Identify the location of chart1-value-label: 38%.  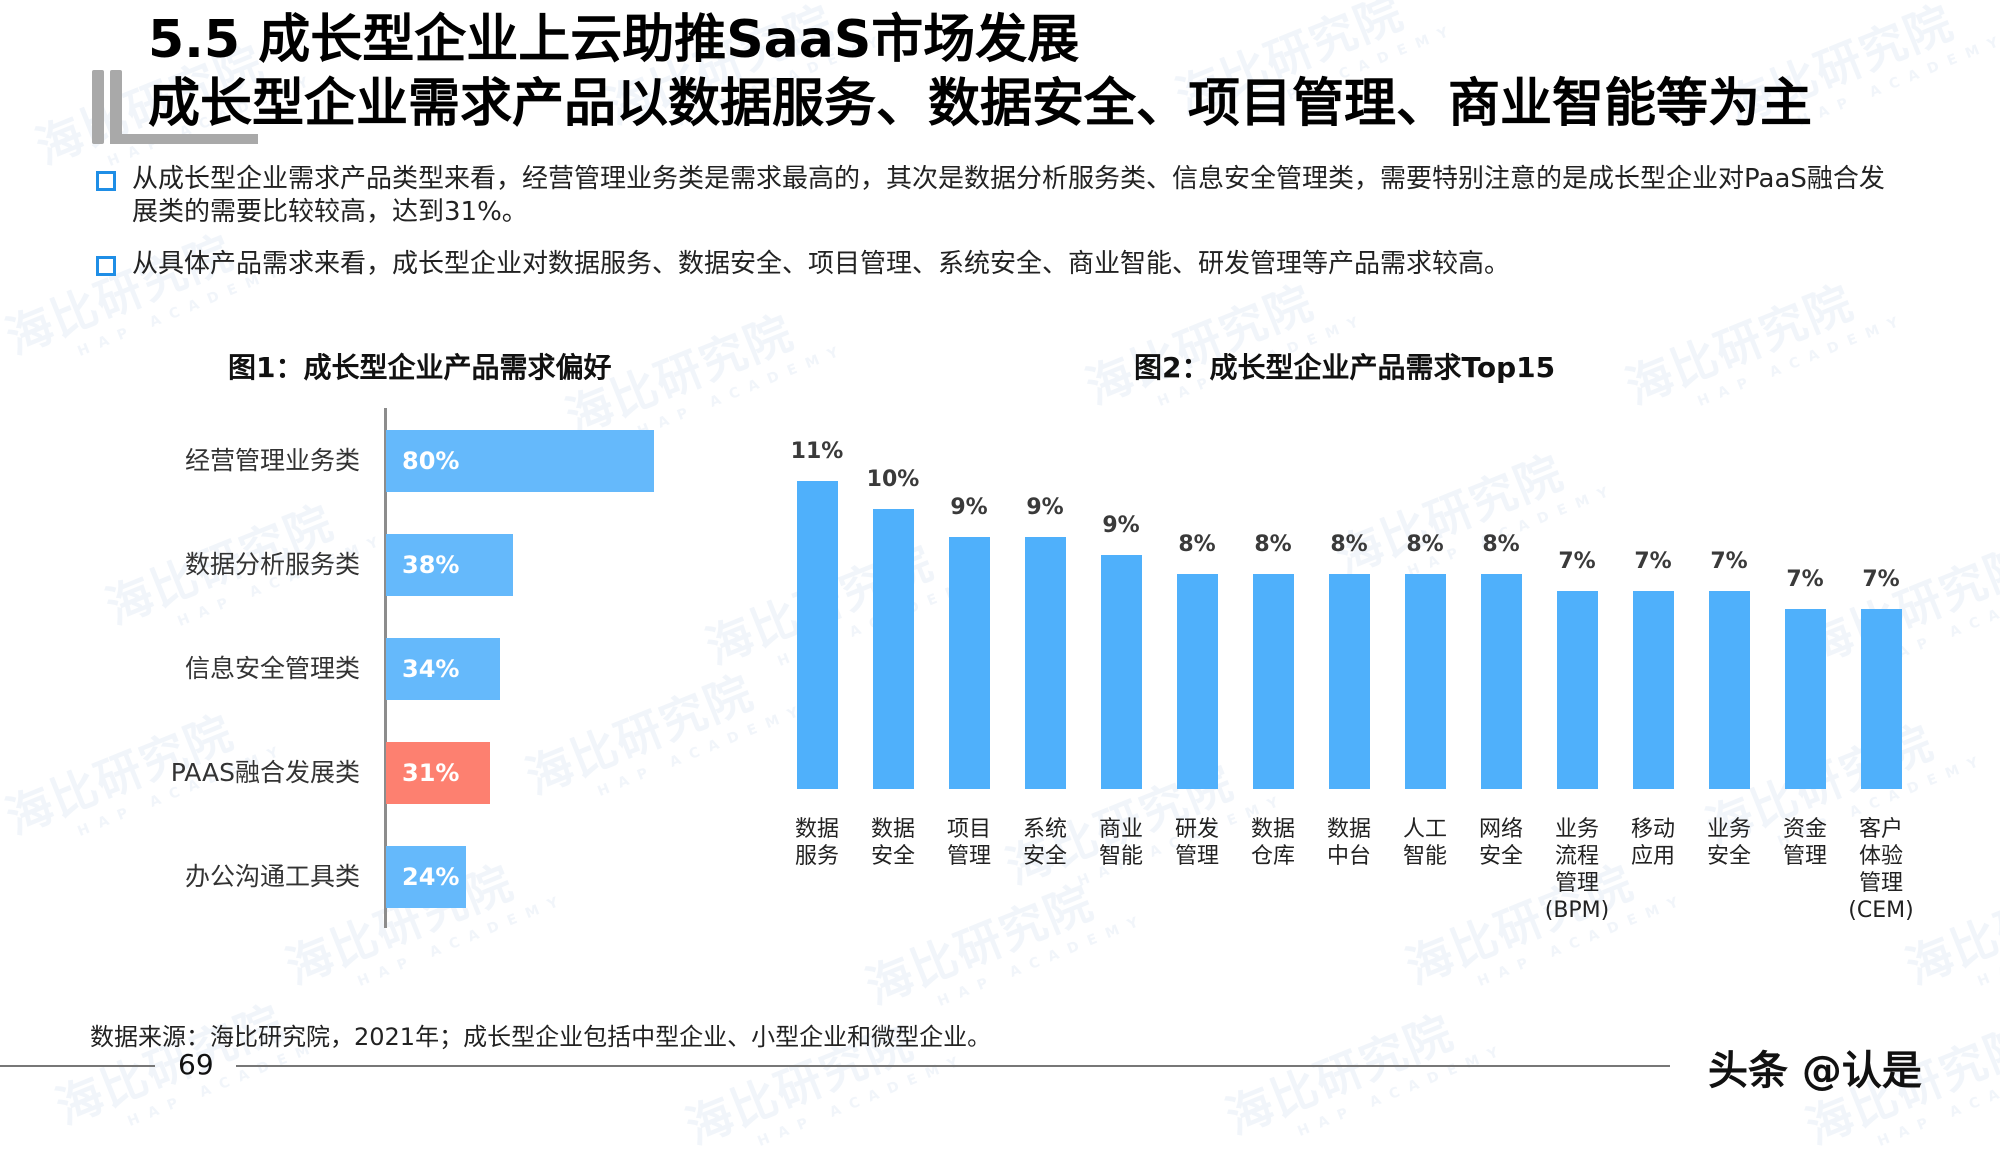
(431, 565).